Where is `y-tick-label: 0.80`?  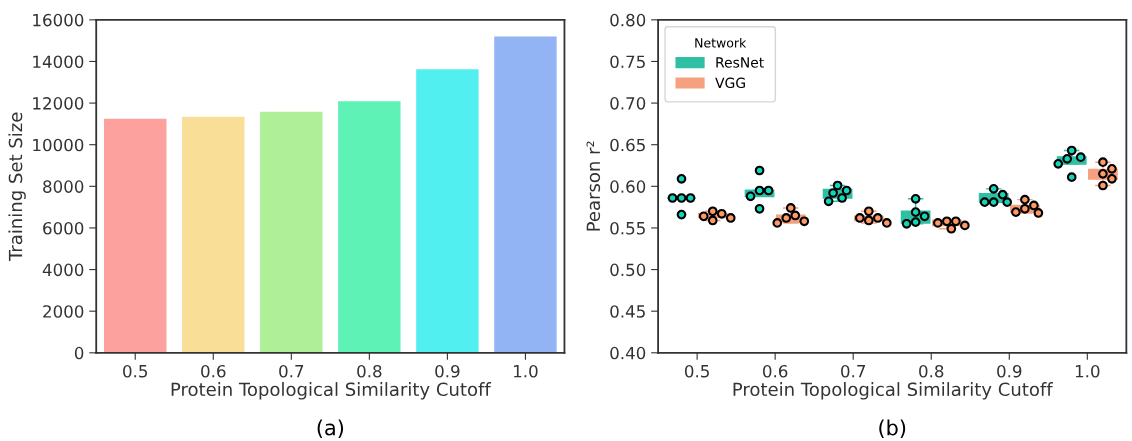
y-tick-label: 0.80 is located at coordinates (628, 20).